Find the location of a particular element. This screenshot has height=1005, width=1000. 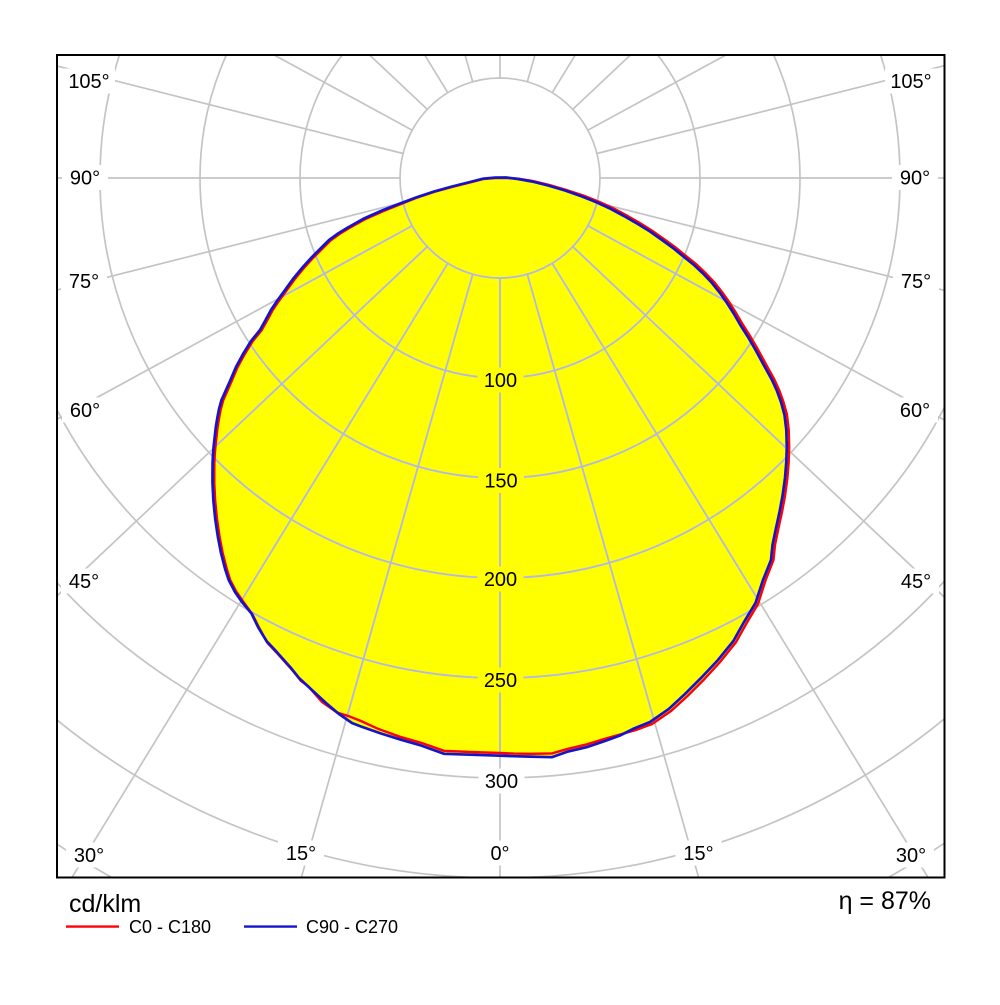

svg-text: 300 is located at coordinates (501, 782).